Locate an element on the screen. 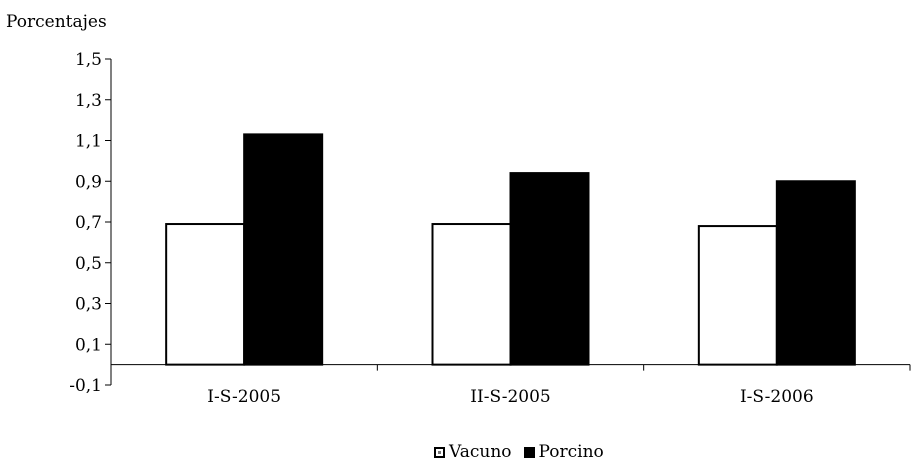 The image size is (915, 467). legend-swatch-porcino is located at coordinates (529, 452).